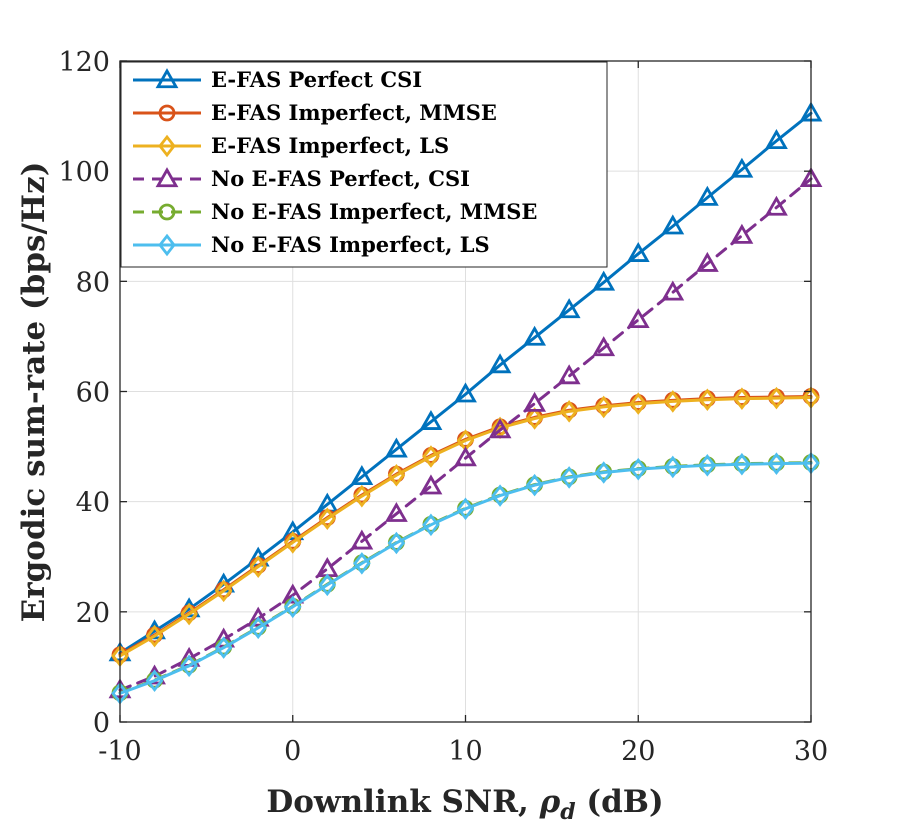  Describe the element at coordinates (84, 172) in the screenshot. I see `y-tick-label: 100` at that location.